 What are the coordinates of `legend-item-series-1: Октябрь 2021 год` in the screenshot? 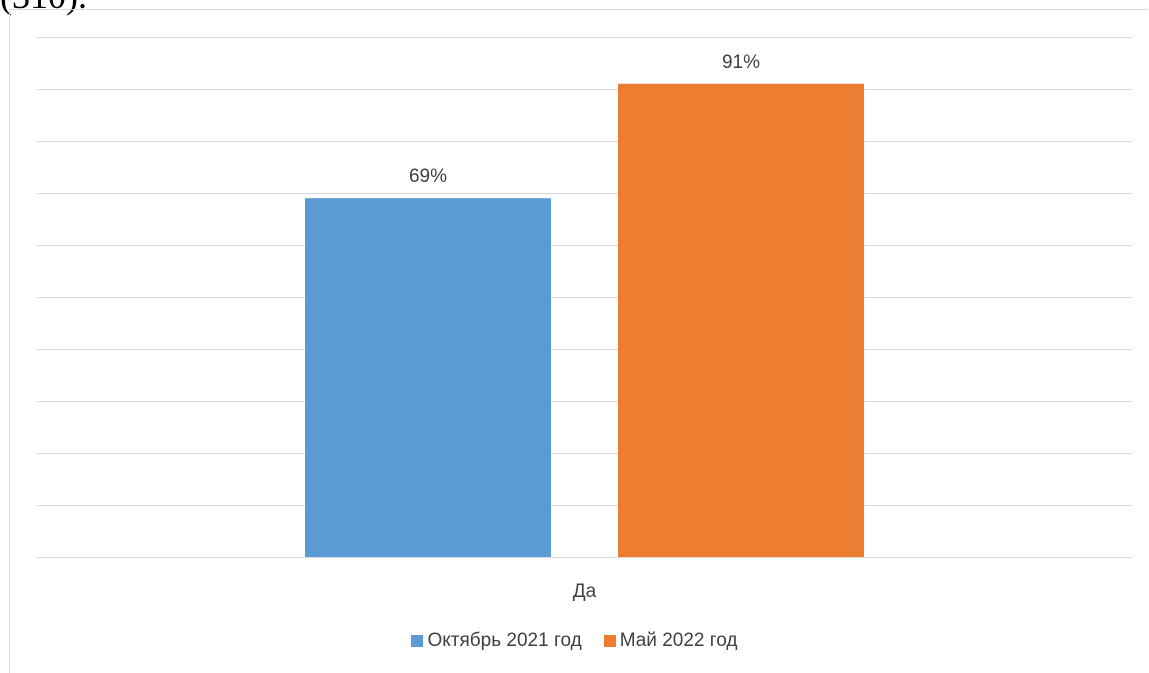 It's located at (496, 641).